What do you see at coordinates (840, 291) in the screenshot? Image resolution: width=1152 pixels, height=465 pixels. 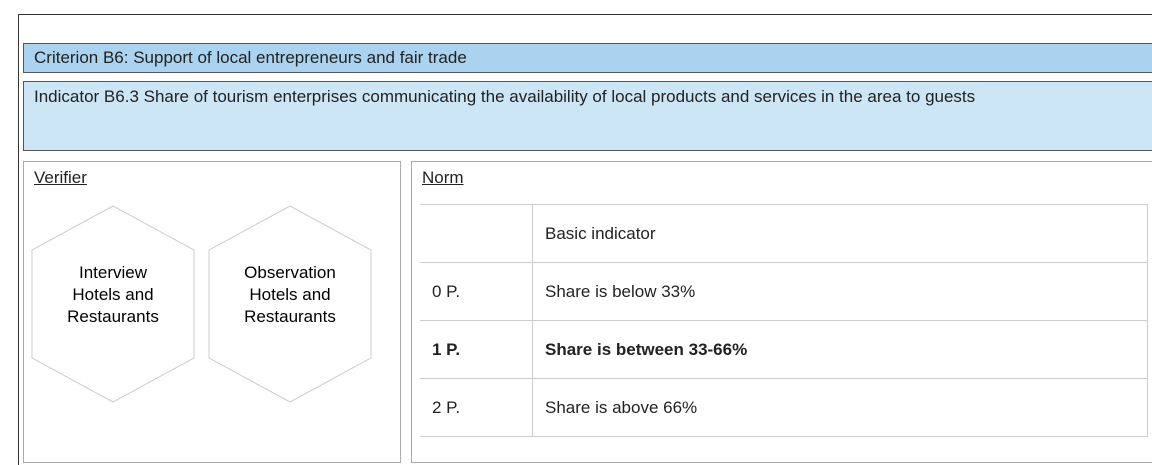 I see `description: Share is below 33%` at bounding box center [840, 291].